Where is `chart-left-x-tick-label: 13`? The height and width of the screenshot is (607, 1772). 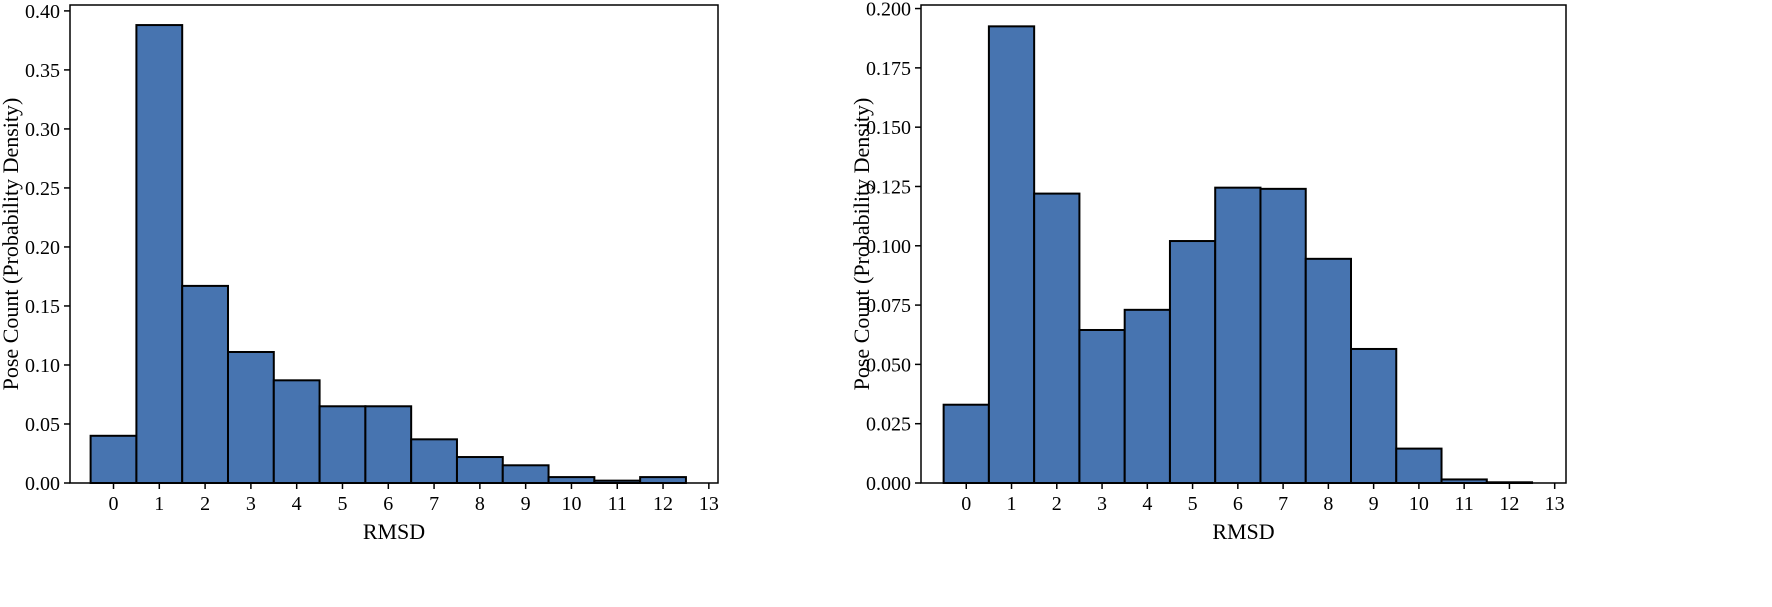 chart-left-x-tick-label: 13 is located at coordinates (709, 504).